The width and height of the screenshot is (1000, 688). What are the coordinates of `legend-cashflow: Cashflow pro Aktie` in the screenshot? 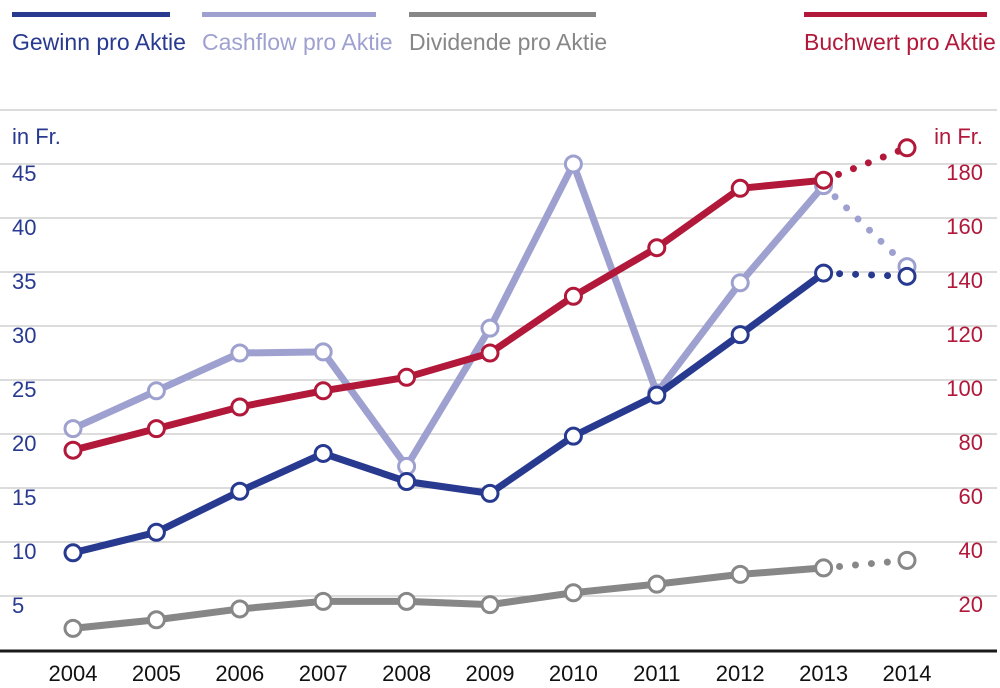 It's located at (297, 42).